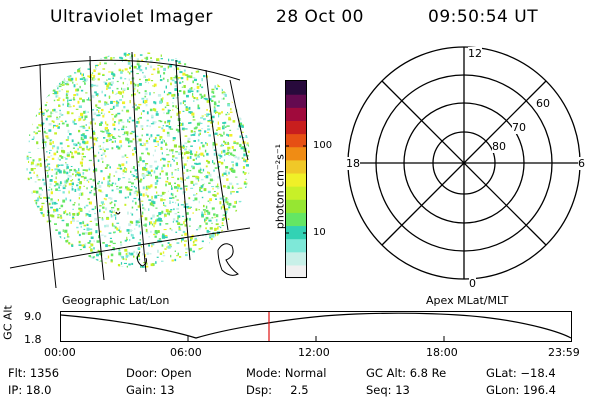 This screenshot has width=600, height=400. What do you see at coordinates (277, 390) in the screenshot?
I see `status-dsp: Dsp: 2.5` at bounding box center [277, 390].